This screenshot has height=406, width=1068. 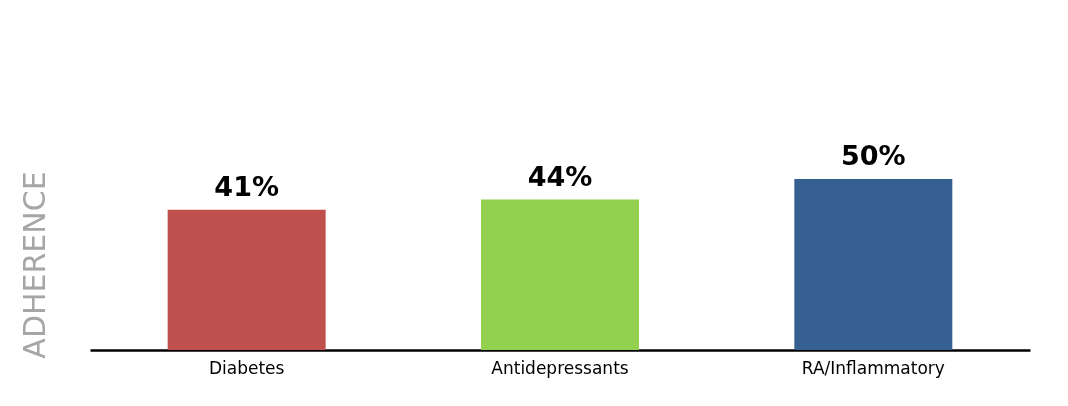 What do you see at coordinates (34, 265) in the screenshot?
I see `y-axis-title: ADHERENCE` at bounding box center [34, 265].